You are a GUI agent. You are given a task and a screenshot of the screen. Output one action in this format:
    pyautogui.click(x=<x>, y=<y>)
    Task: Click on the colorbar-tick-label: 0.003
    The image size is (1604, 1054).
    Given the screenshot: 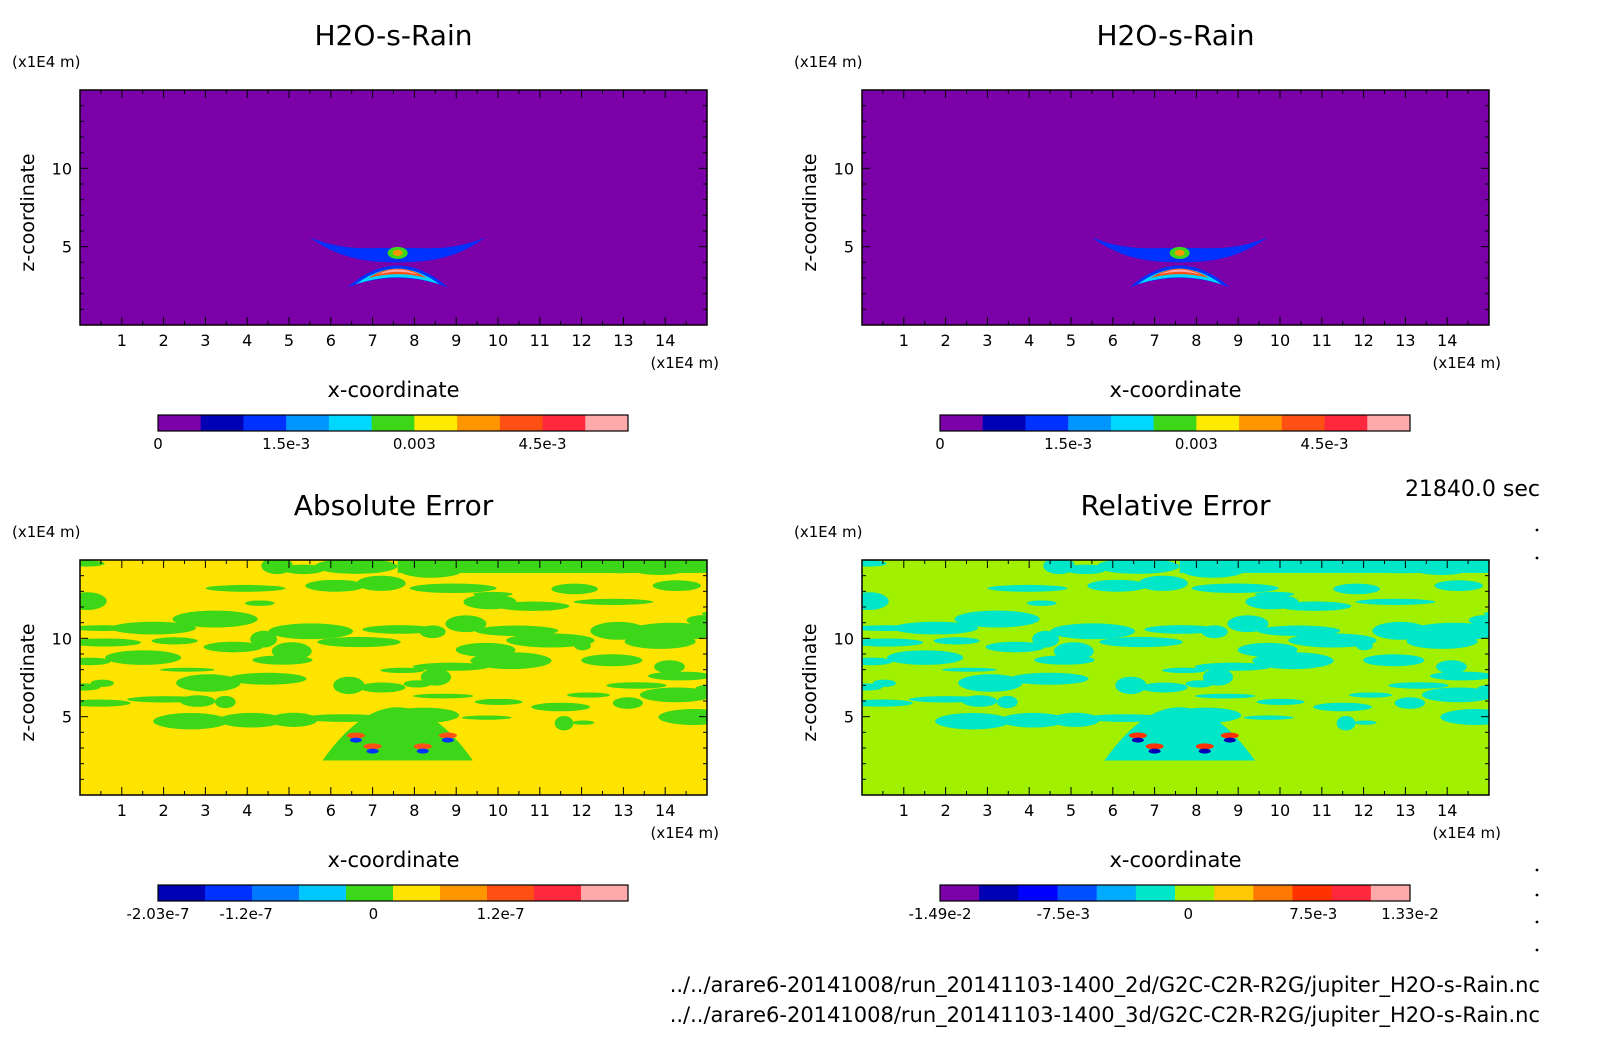 What is the action you would take?
    pyautogui.click(x=414, y=444)
    